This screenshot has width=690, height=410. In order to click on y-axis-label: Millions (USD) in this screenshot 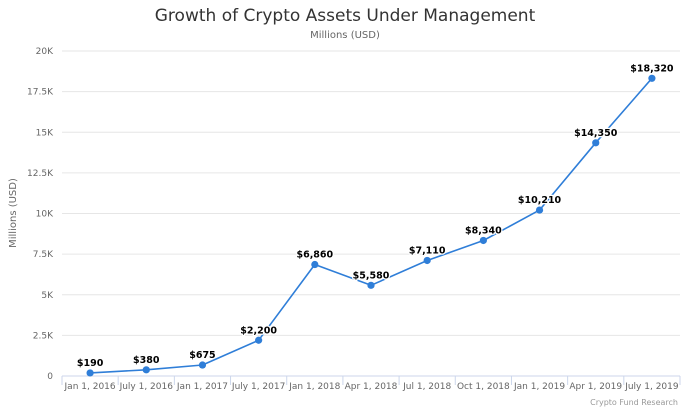, I will do `click(13, 213)`.